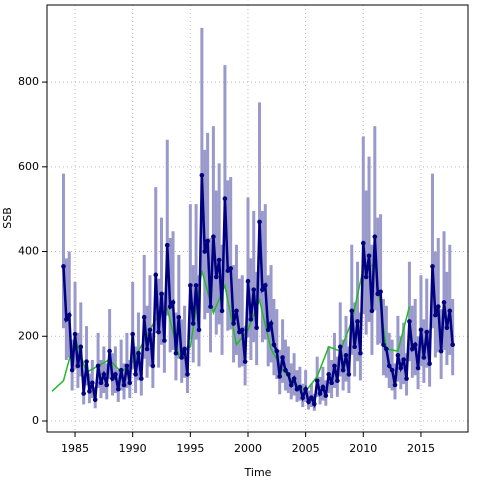 Image resolution: width=480 pixels, height=484 pixels. I want to click on x-tick-label: 1990, so click(133, 448).